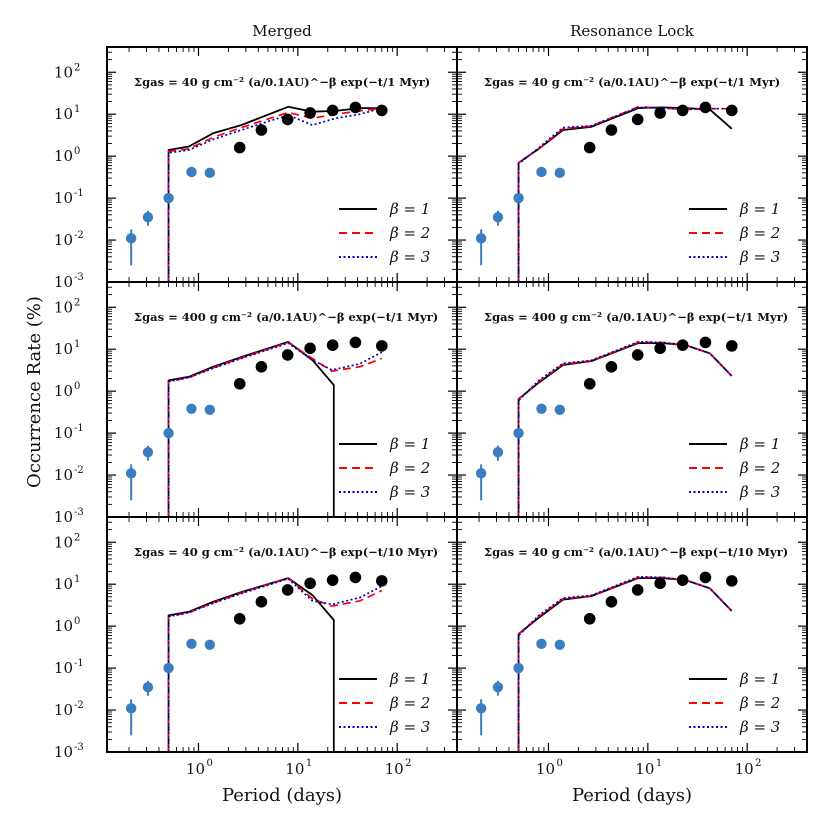 This screenshot has width=830, height=830. I want to click on x-tick-exponent: 0, so click(209, 763).